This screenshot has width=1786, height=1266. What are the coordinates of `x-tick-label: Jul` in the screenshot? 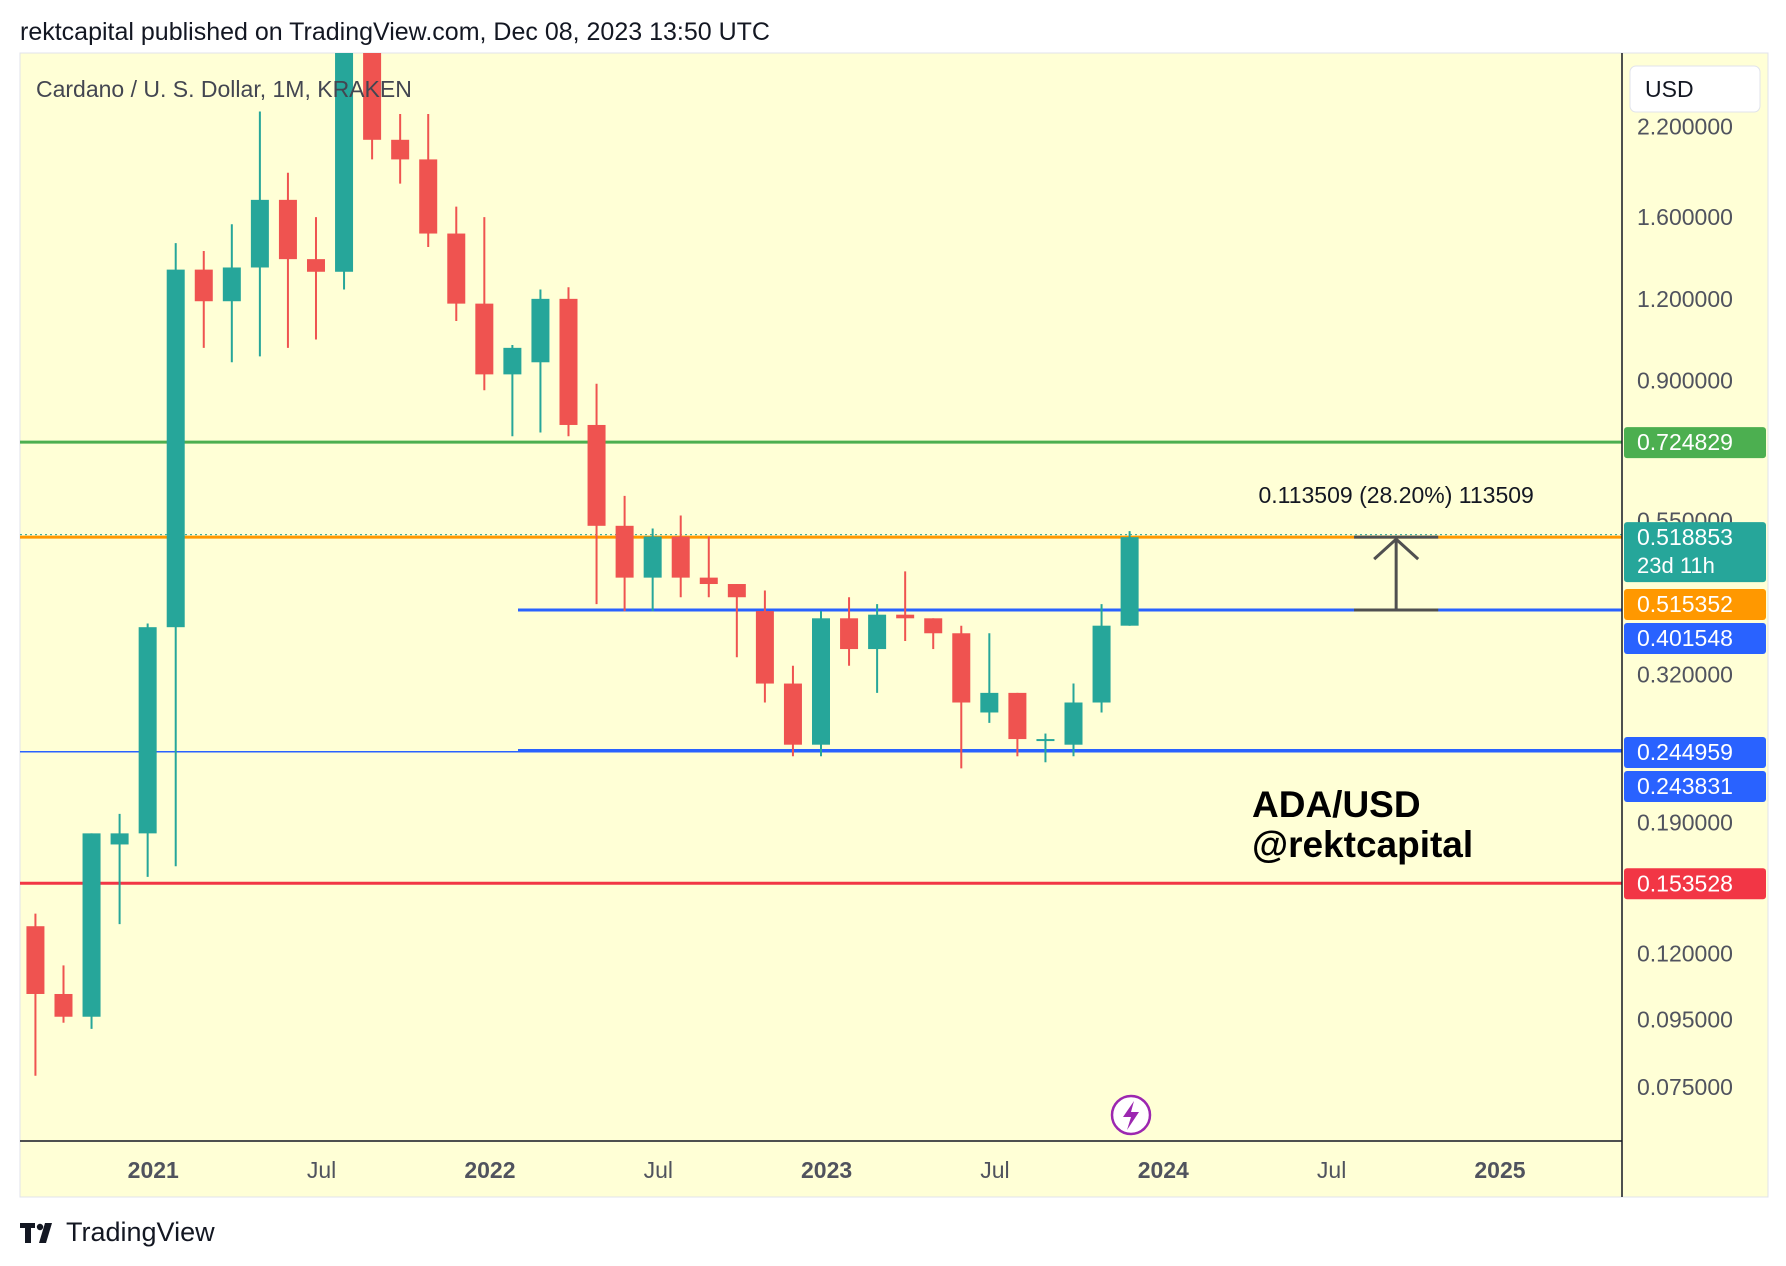 It's located at (994, 1170).